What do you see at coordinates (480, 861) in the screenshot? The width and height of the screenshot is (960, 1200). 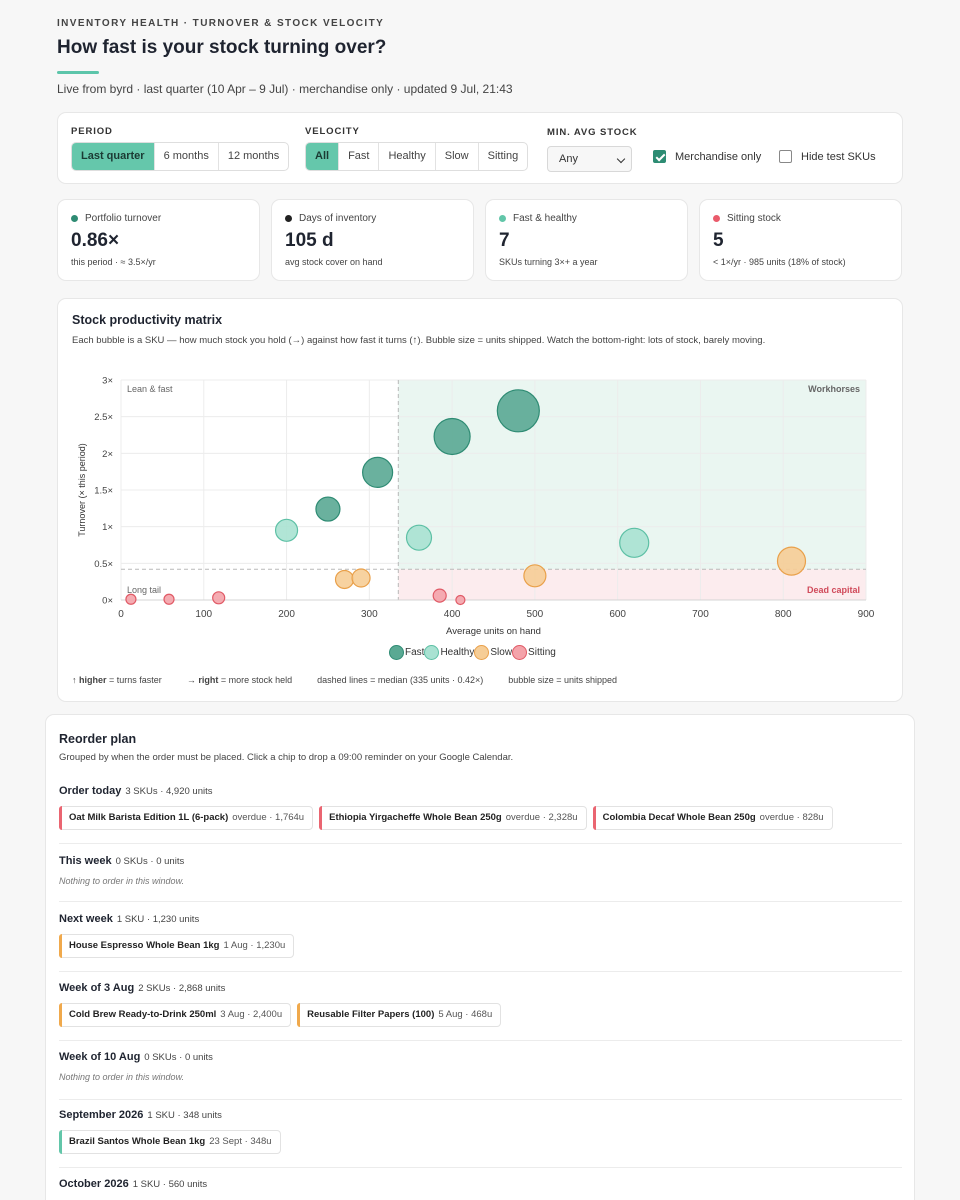 I see `group-header: This week 0 SKUs · 0 units` at bounding box center [480, 861].